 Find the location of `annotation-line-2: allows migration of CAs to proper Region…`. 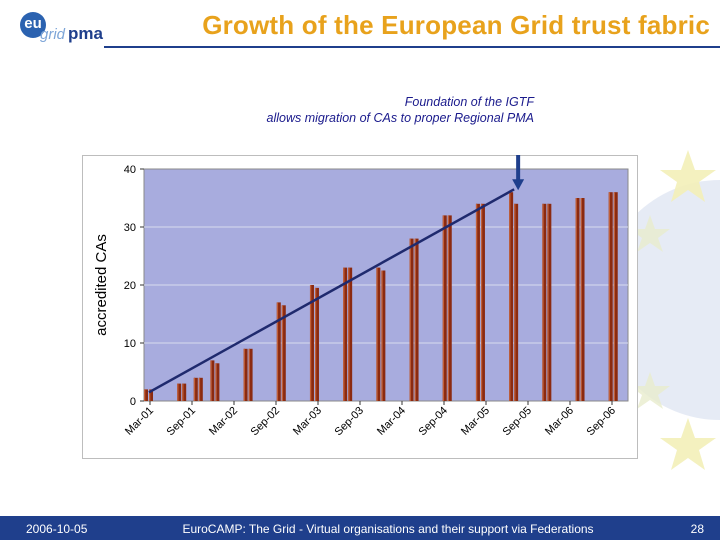

annotation-line-2: allows migration of CAs to proper Region… is located at coordinates (400, 118).